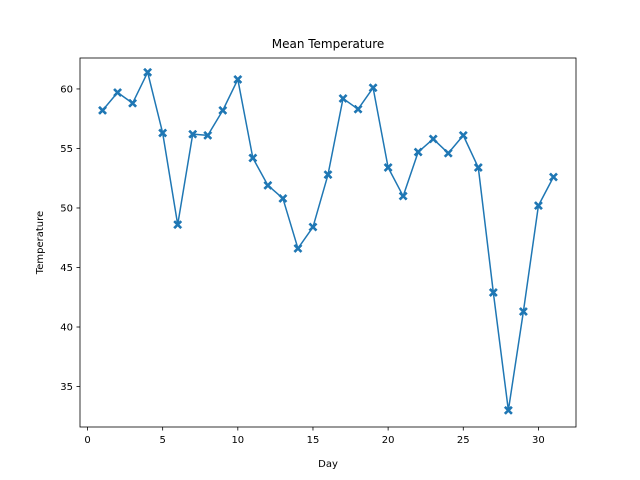 The width and height of the screenshot is (640, 480). Describe the element at coordinates (237, 440) in the screenshot. I see `x-tick-label: 10` at that location.